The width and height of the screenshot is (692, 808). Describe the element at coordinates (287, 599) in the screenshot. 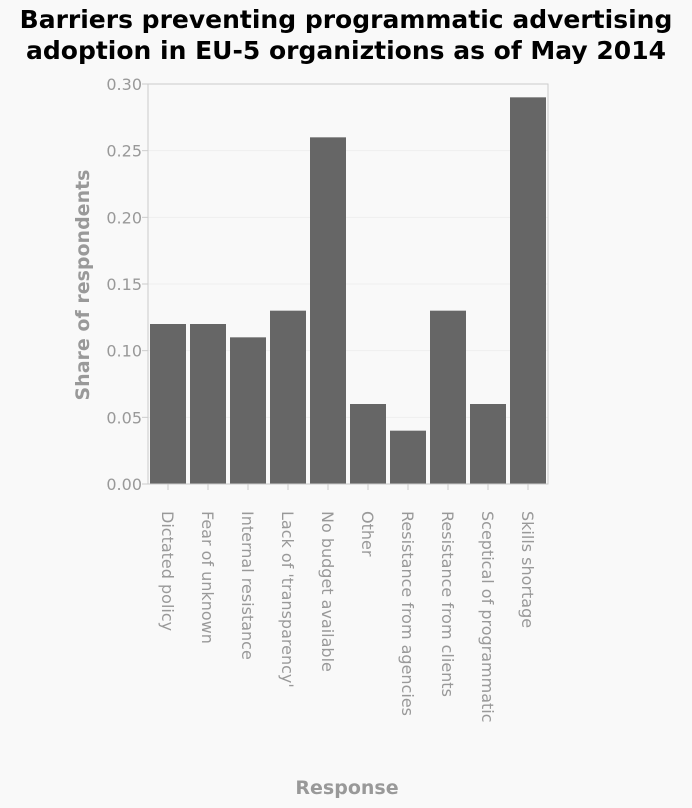

I see `x-tick-label: Lack of 'transparency'` at that location.